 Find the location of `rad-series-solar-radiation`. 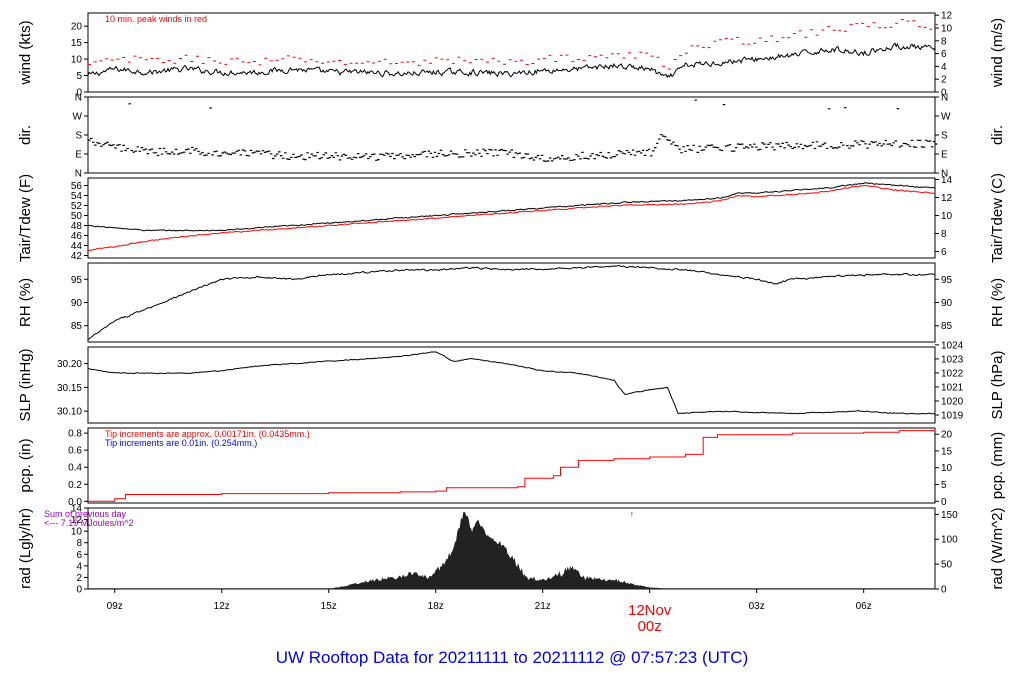

rad-series-solar-radiation is located at coordinates (511, 551).